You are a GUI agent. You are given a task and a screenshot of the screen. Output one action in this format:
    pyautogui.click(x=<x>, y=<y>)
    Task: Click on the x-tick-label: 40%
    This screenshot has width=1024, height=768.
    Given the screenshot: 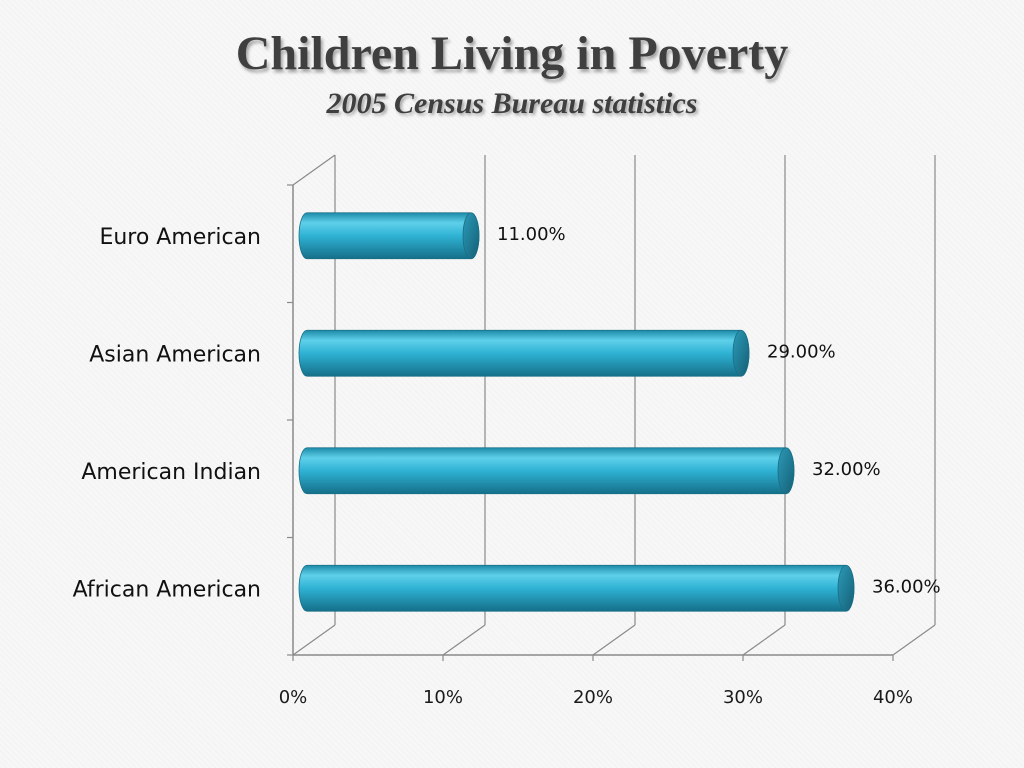 What is the action you would take?
    pyautogui.click(x=893, y=697)
    